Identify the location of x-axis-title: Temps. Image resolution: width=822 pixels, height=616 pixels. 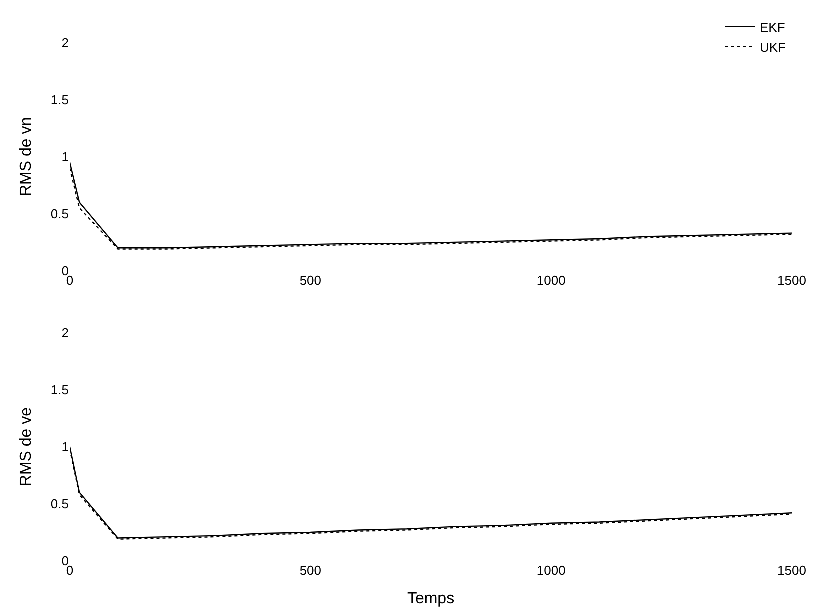
(431, 599).